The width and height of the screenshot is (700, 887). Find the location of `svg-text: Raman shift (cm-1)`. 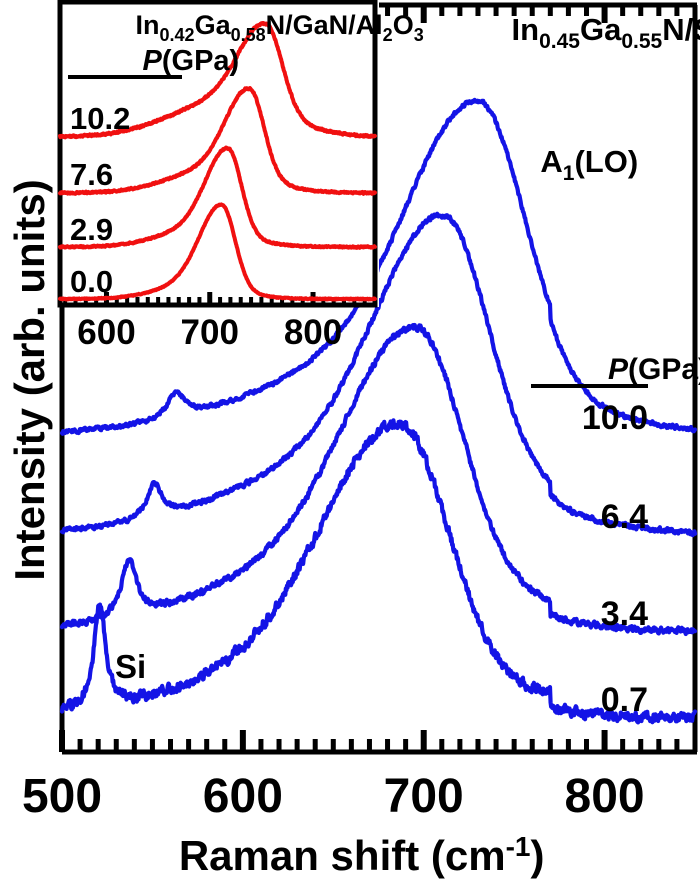

svg-text: Raman shift (cm-1) is located at coordinates (350, 855).